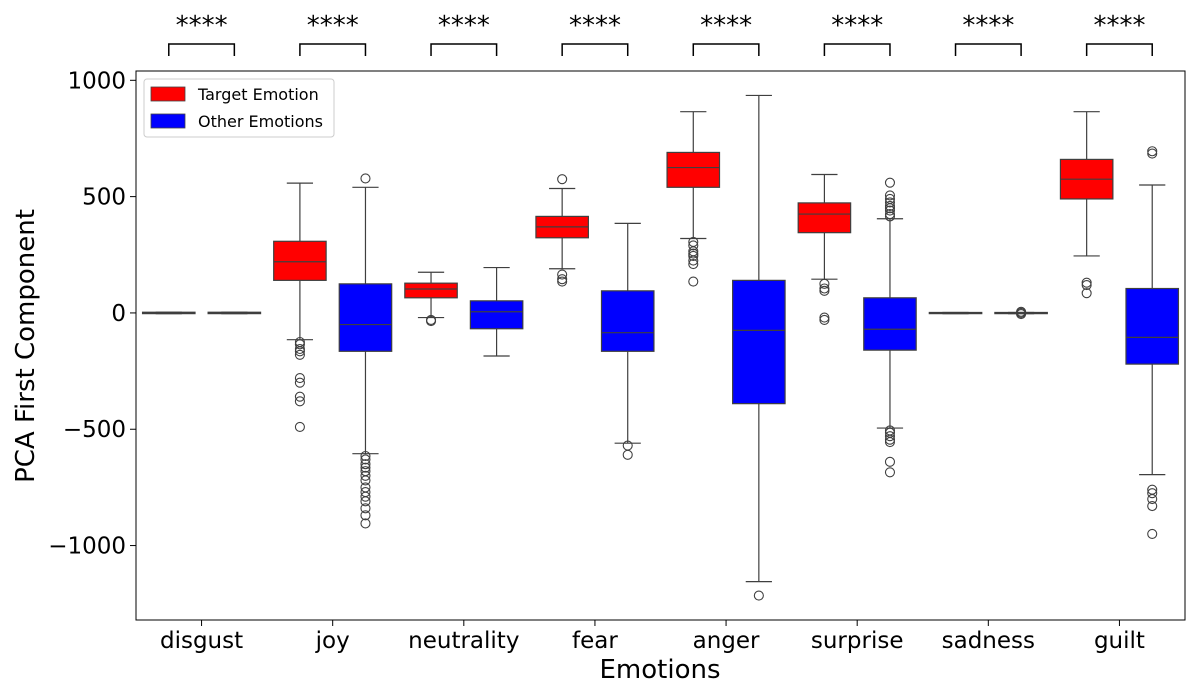  What do you see at coordinates (890, 327) in the screenshot?
I see `box-surprise-other` at bounding box center [890, 327].